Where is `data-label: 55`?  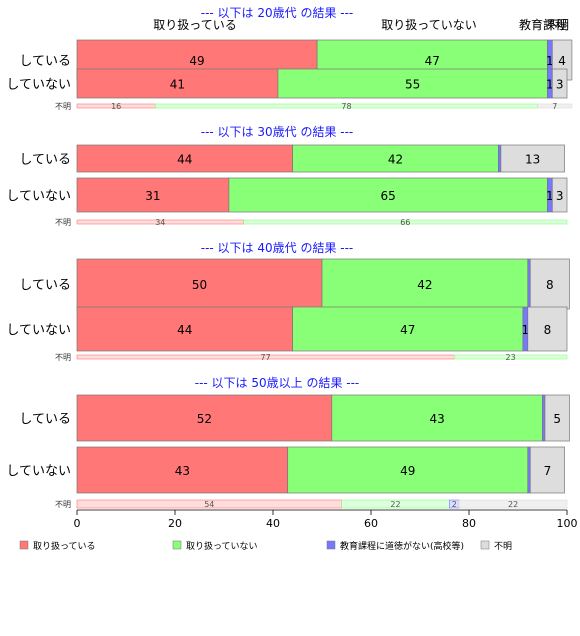 data-label: 55 is located at coordinates (412, 85).